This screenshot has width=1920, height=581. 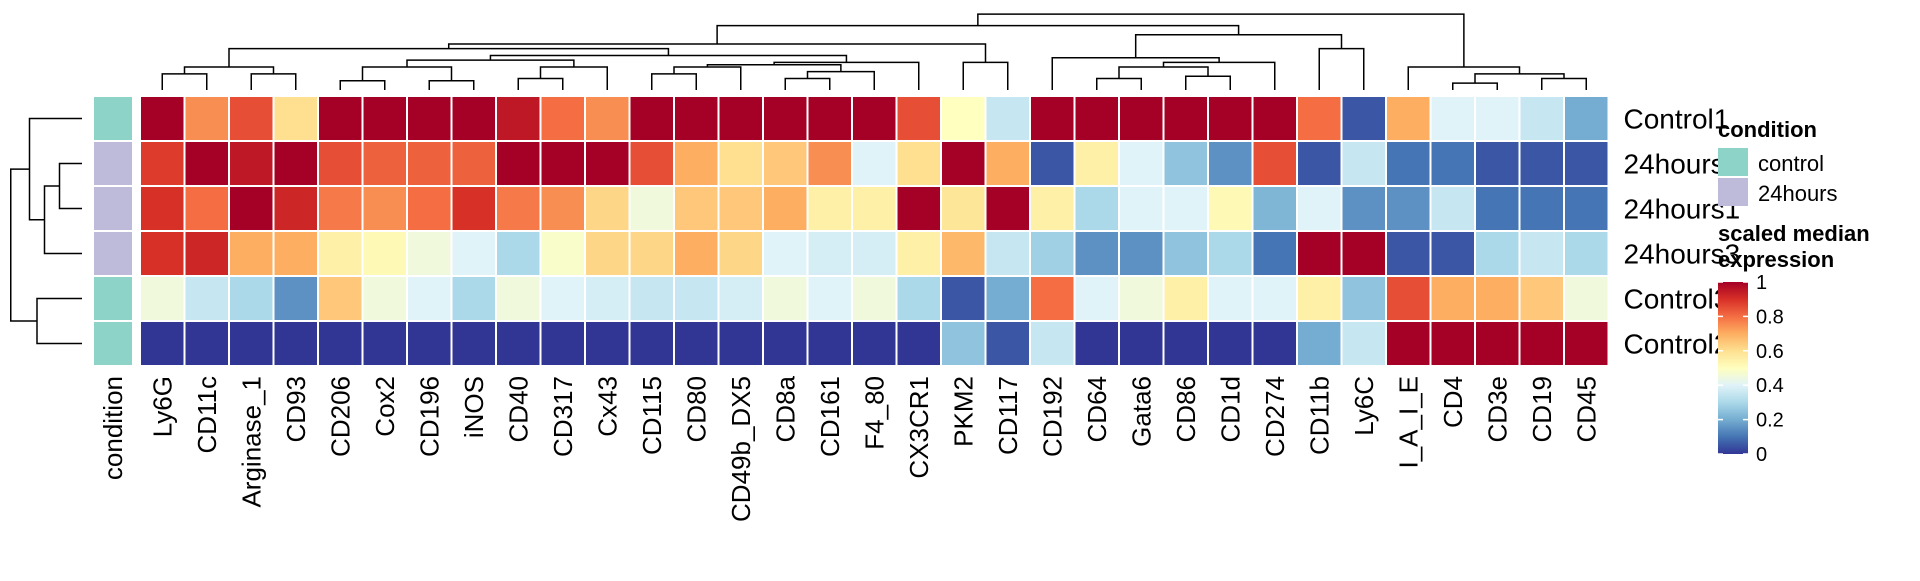 What do you see at coordinates (113, 428) in the screenshot?
I see `column-label: condition` at bounding box center [113, 428].